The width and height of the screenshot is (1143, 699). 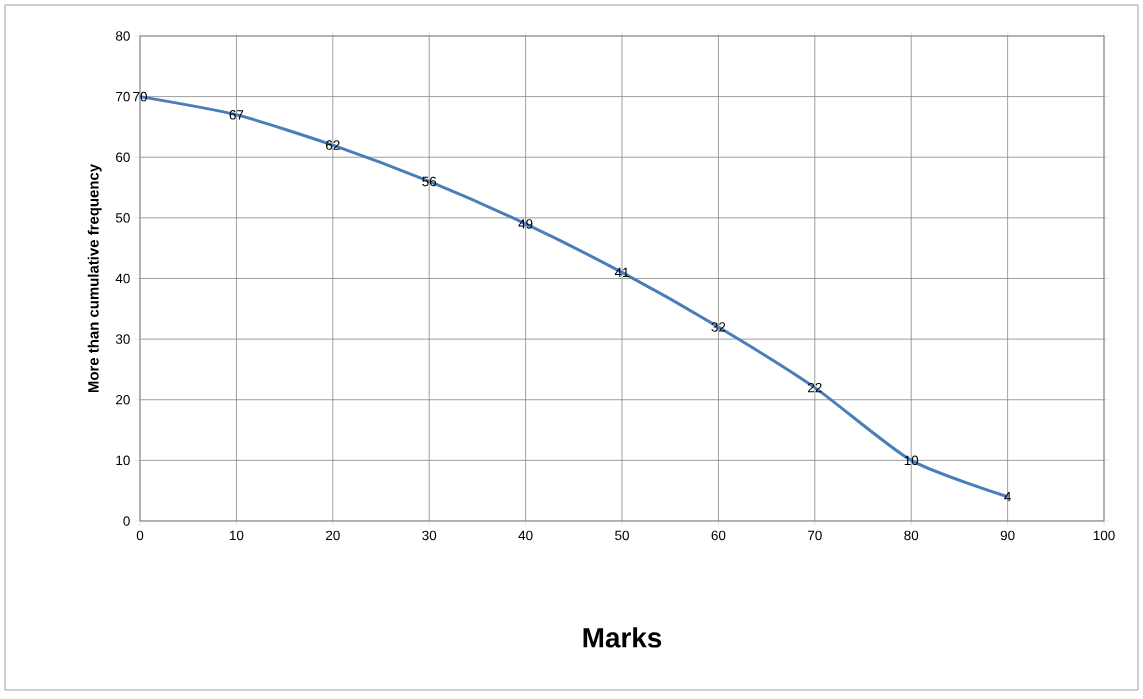 I want to click on x-tick-label: 0, so click(x=140, y=535).